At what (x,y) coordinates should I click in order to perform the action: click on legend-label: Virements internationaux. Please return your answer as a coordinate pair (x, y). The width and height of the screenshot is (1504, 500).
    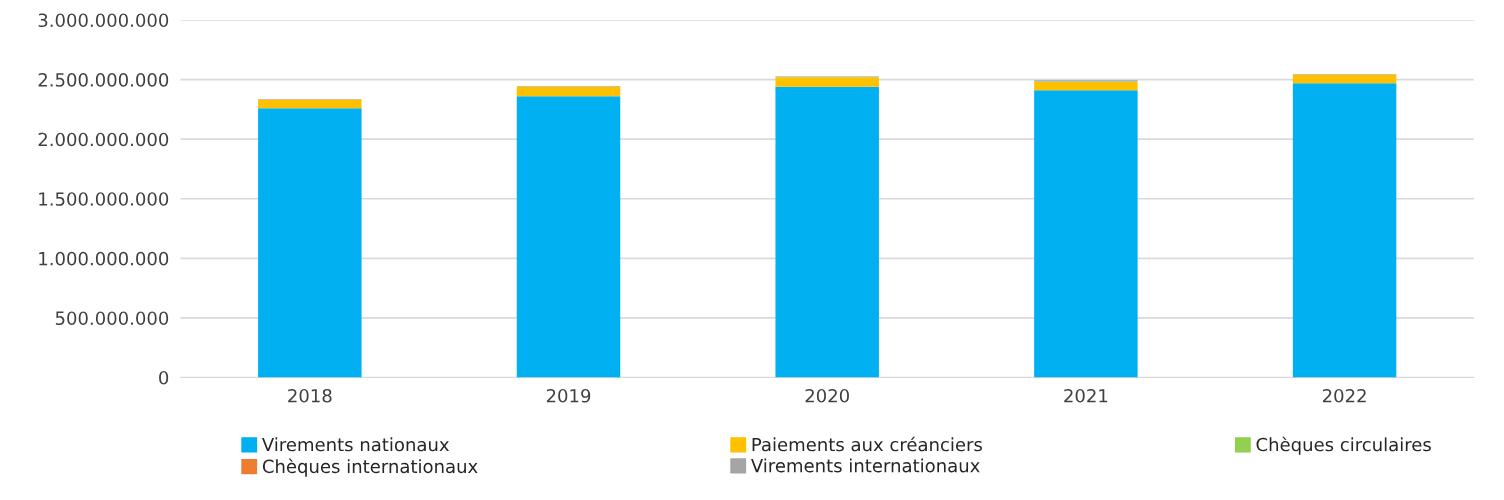
    Looking at the image, I should click on (865, 465).